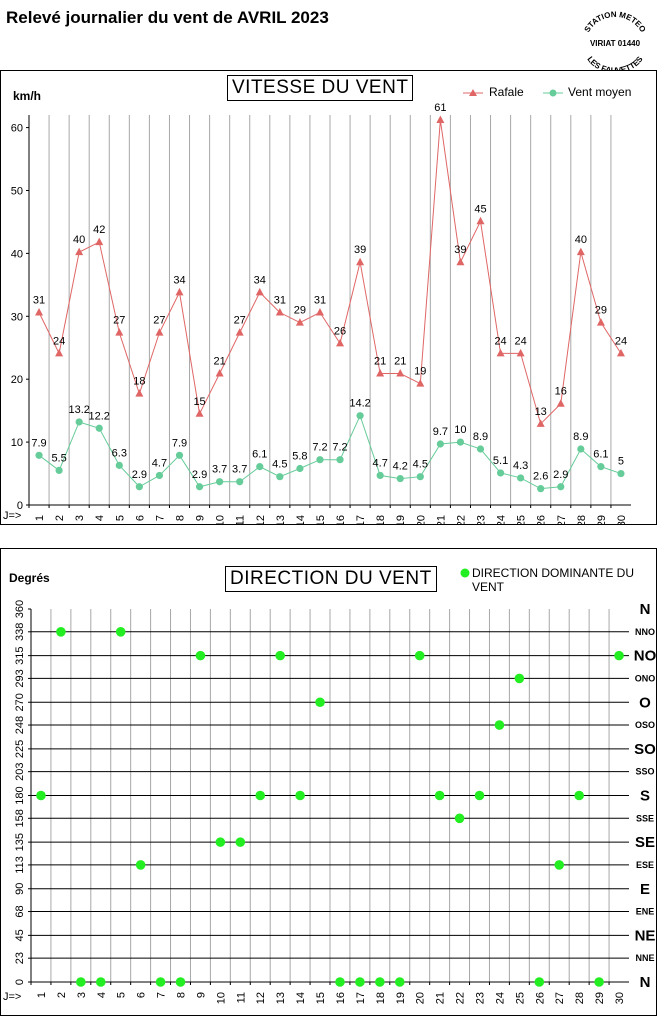 The width and height of the screenshot is (657, 1018). Describe the element at coordinates (199, 402) in the screenshot. I see `rafale-data-label: 15` at that location.